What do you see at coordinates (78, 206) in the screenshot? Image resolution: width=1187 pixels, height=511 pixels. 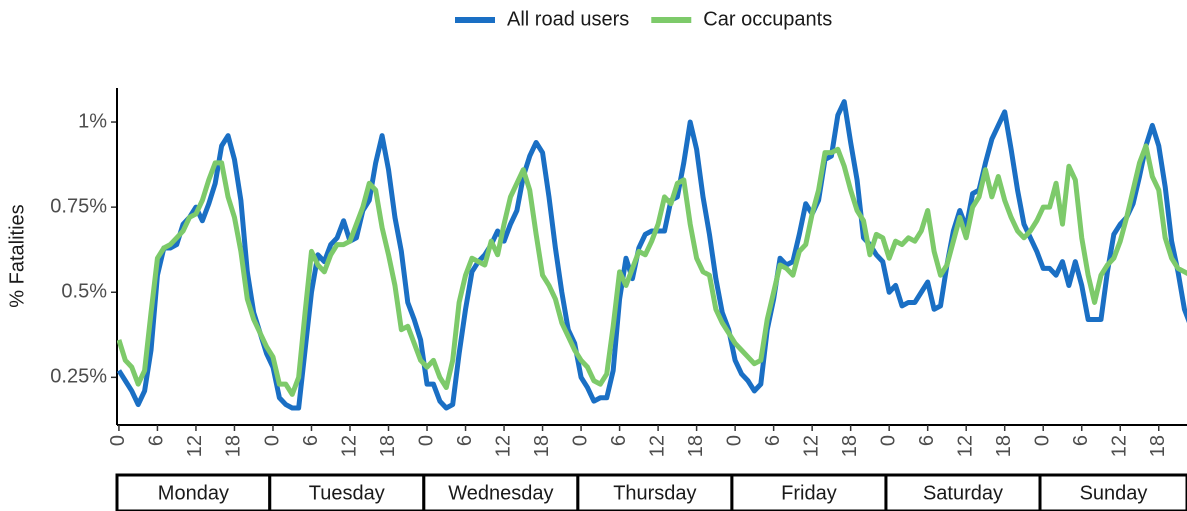 I see `y-tick-label: 0.75%` at bounding box center [78, 206].